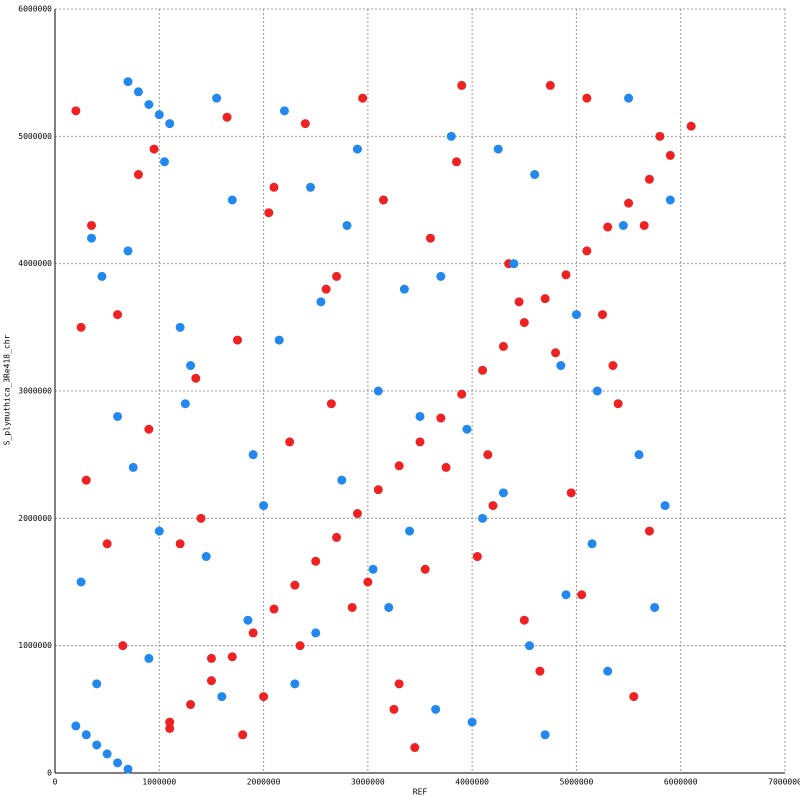 The image size is (800, 800). Describe the element at coordinates (472, 782) in the screenshot. I see `x-tick-label: 4000000` at that location.